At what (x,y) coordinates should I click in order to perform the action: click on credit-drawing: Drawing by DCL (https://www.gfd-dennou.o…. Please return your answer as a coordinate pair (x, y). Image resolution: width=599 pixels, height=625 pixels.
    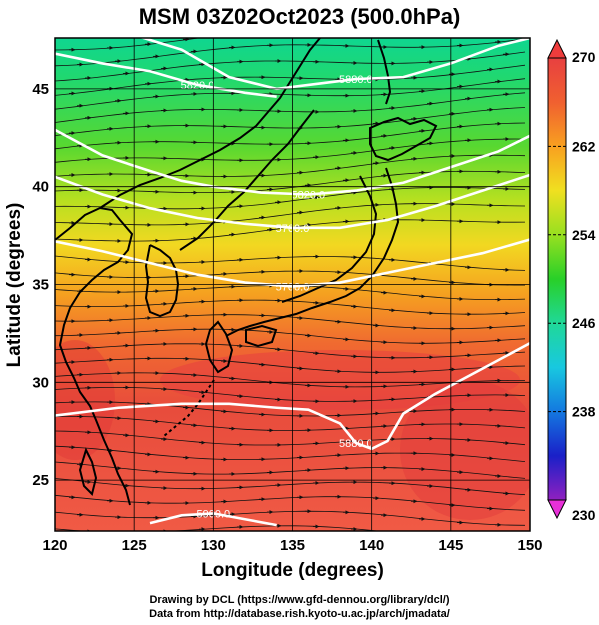
    Looking at the image, I should click on (299, 600).